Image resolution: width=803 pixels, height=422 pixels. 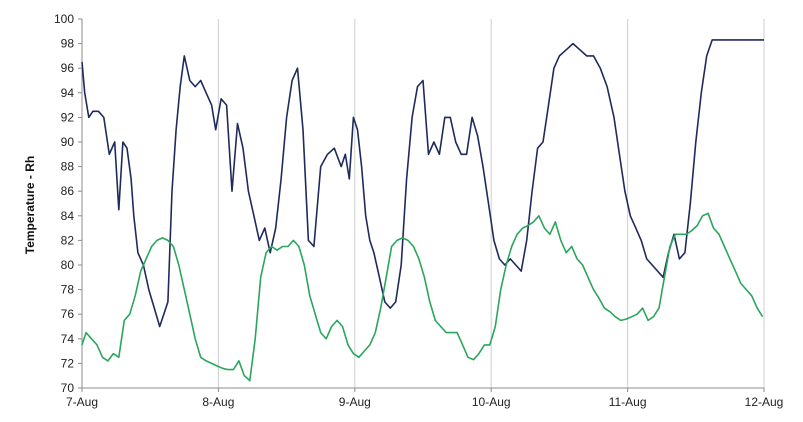 I want to click on x-tick-label-1: 8-Aug, so click(x=218, y=402).